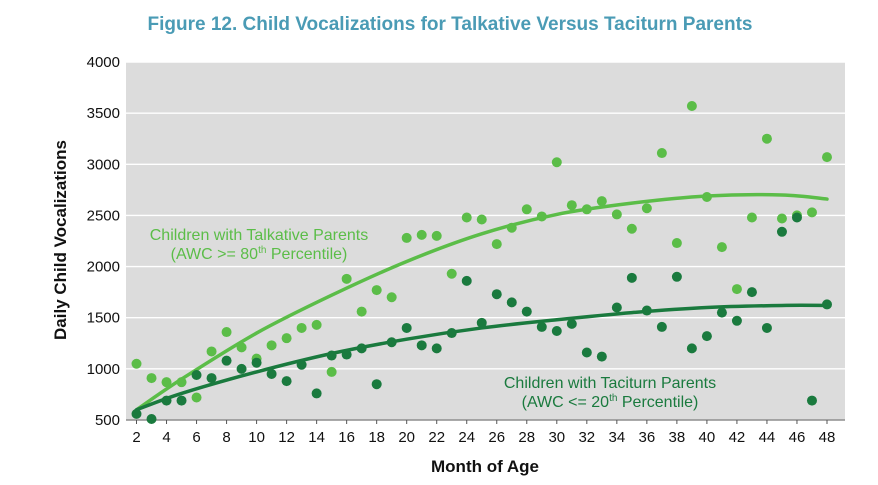 Image resolution: width=878 pixels, height=485 pixels. Describe the element at coordinates (657, 402) in the screenshot. I see `annotation-taciturn-line2-post: Percentile)` at that location.